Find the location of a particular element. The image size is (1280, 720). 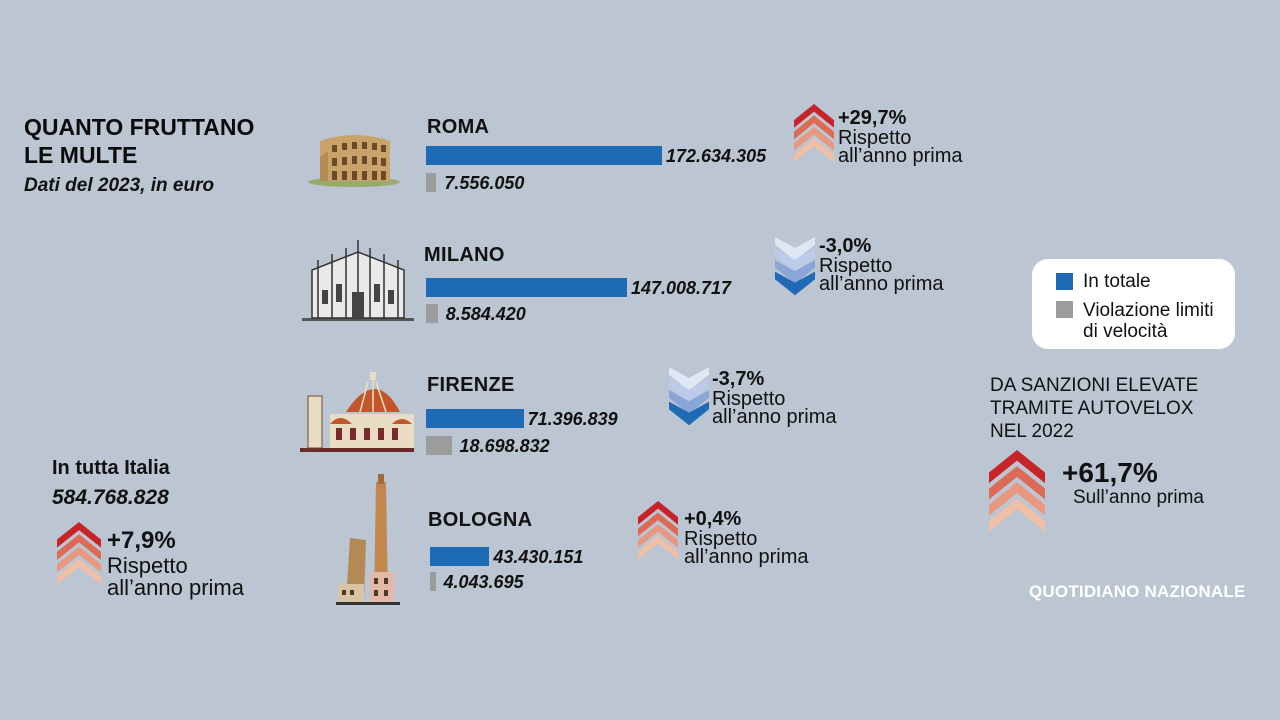

legend-label-speed: Violazione limiti di velocità is located at coordinates (1148, 321).